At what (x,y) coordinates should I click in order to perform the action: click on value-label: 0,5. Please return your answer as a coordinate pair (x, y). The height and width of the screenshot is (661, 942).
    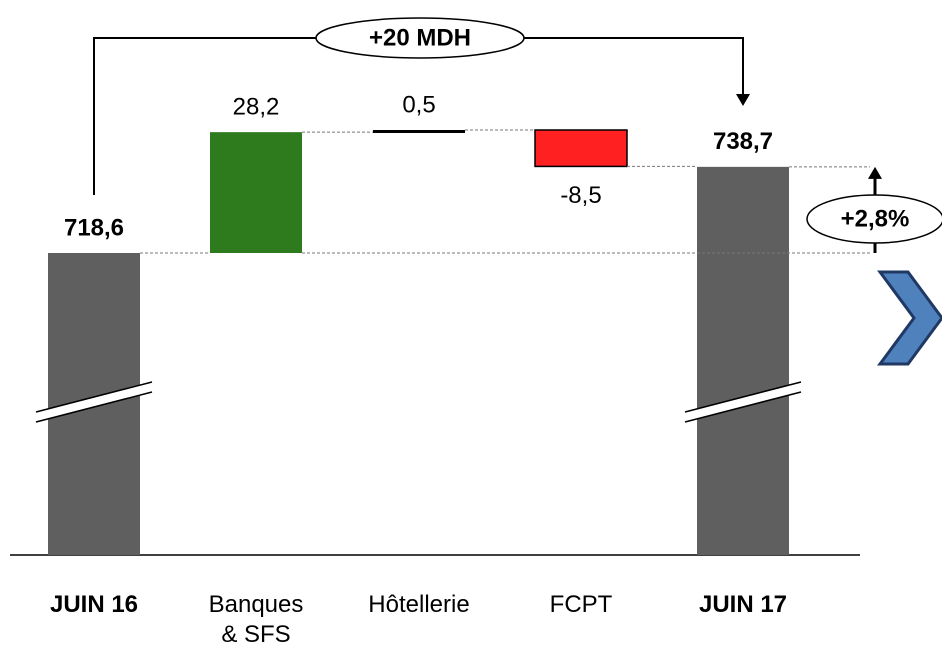
    Looking at the image, I should click on (418, 104).